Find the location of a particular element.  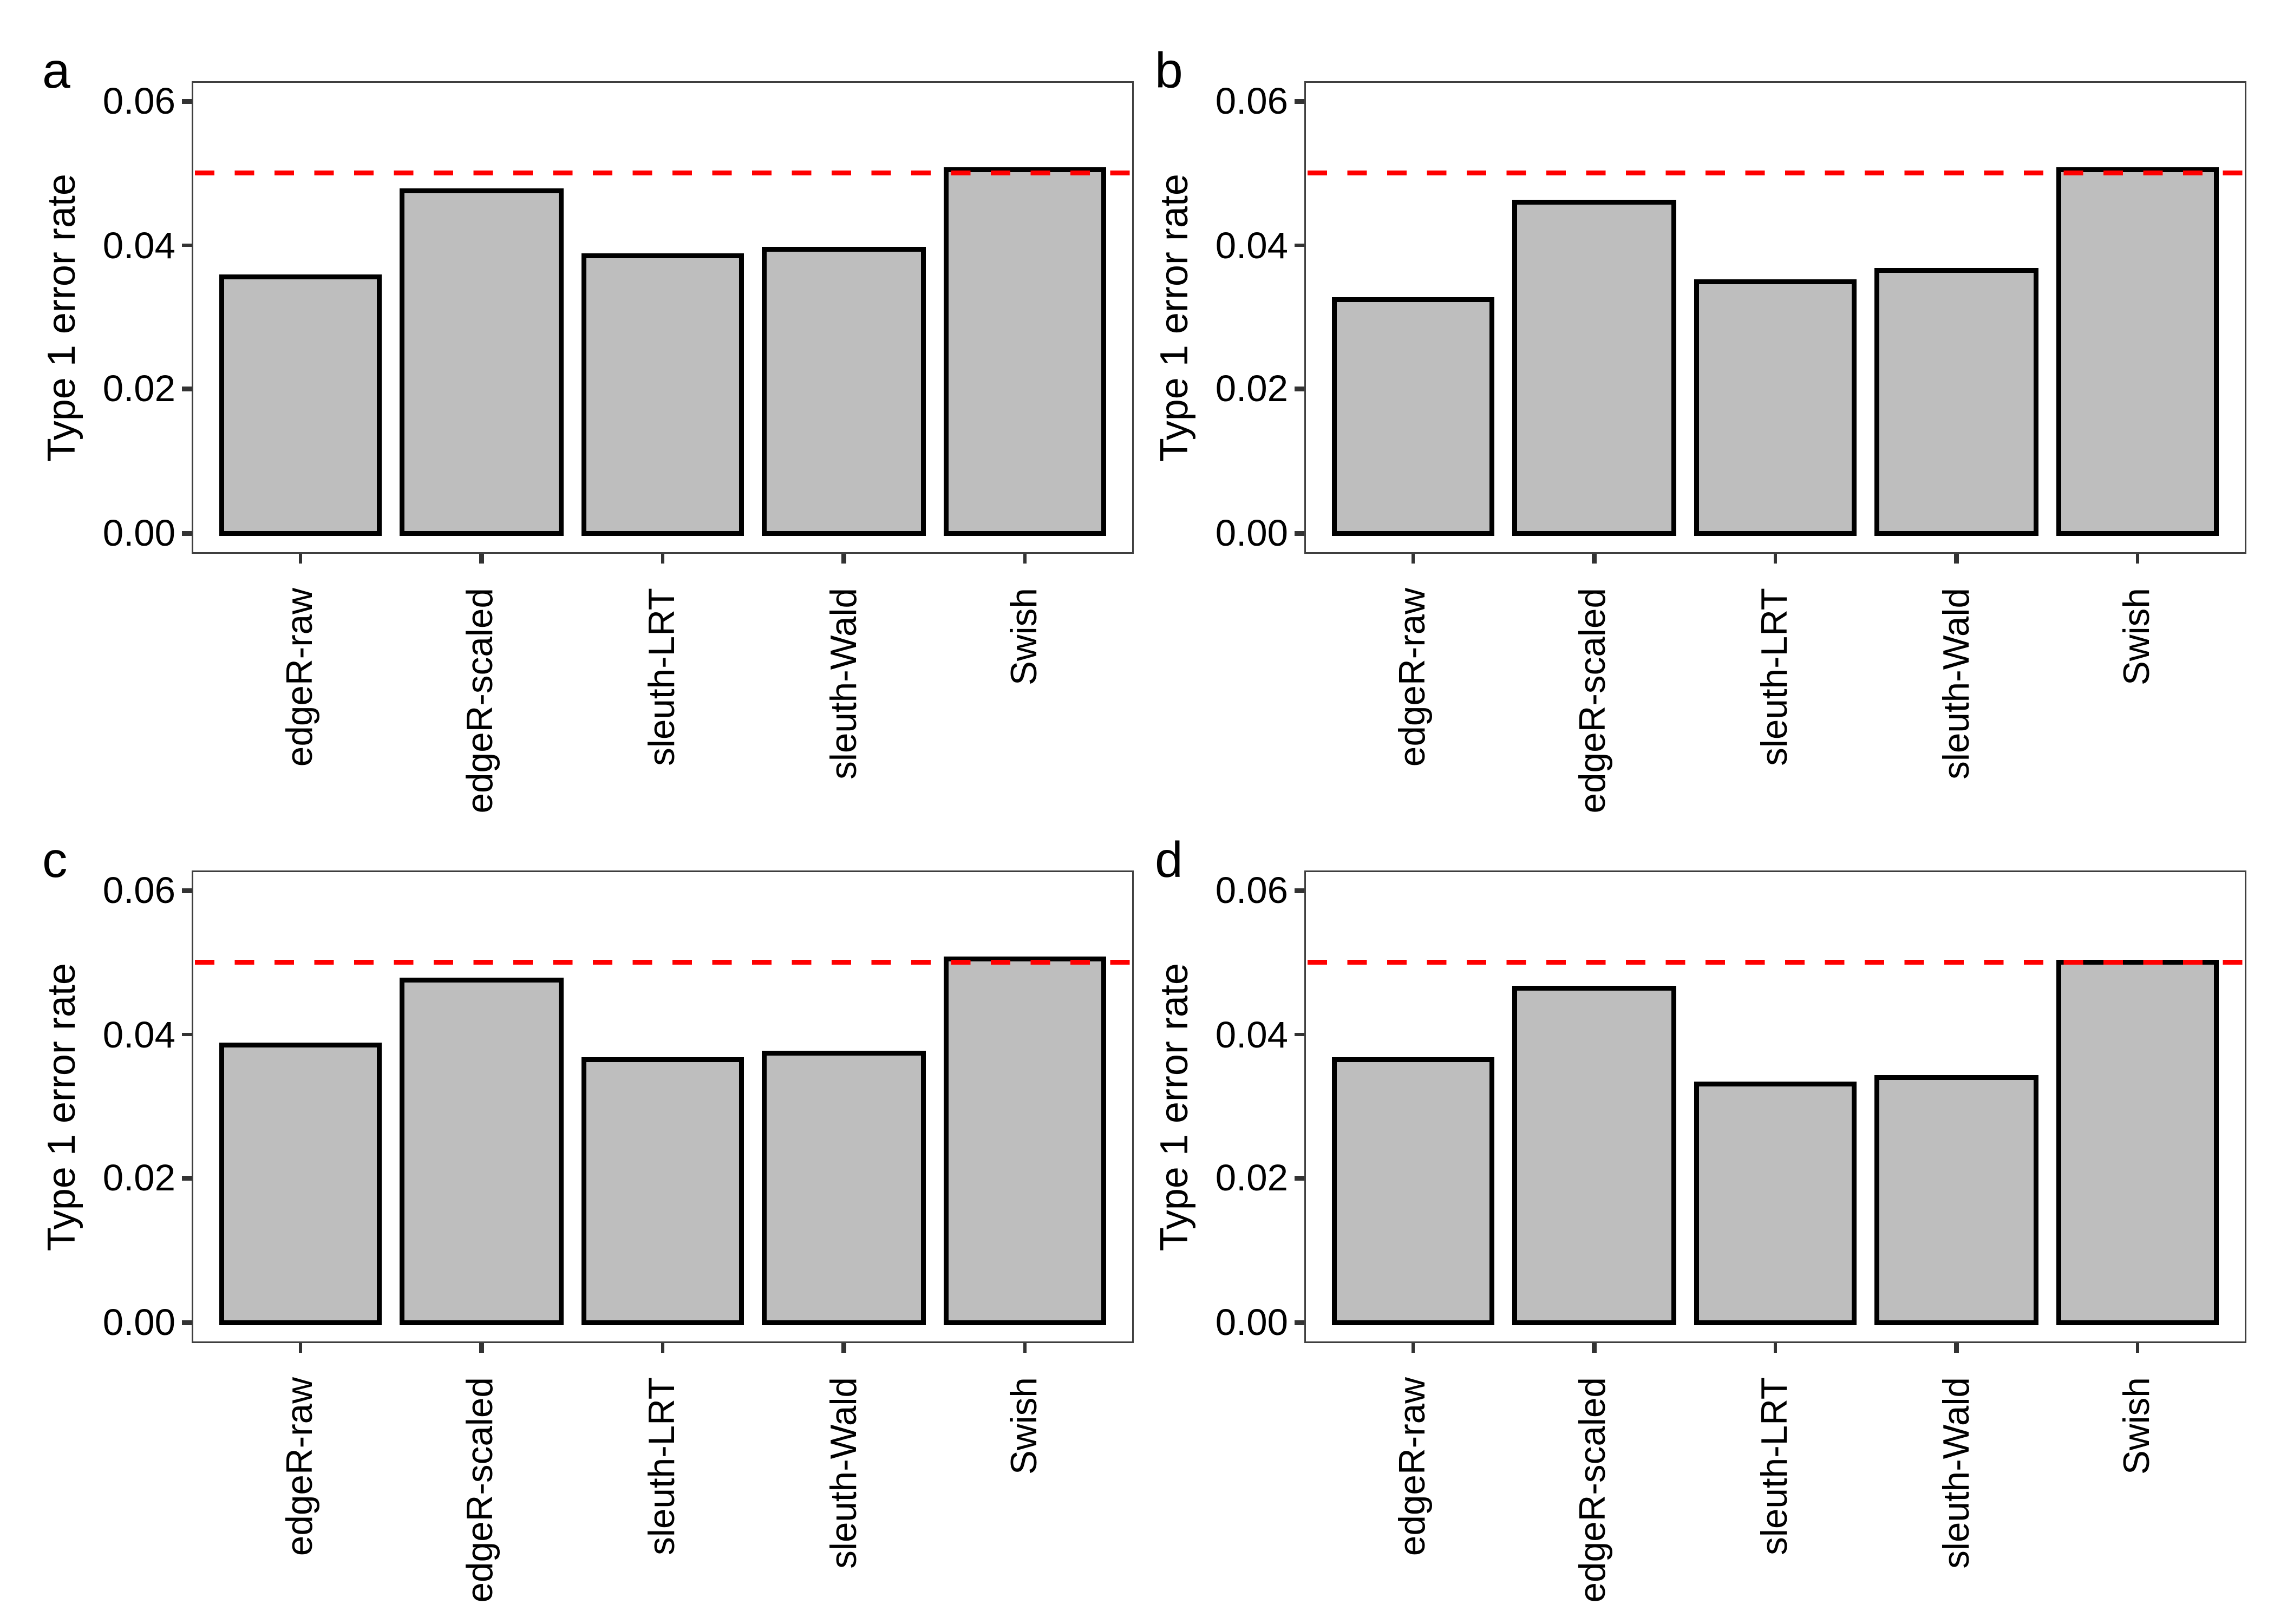

panel-letter: b is located at coordinates (1169, 70).